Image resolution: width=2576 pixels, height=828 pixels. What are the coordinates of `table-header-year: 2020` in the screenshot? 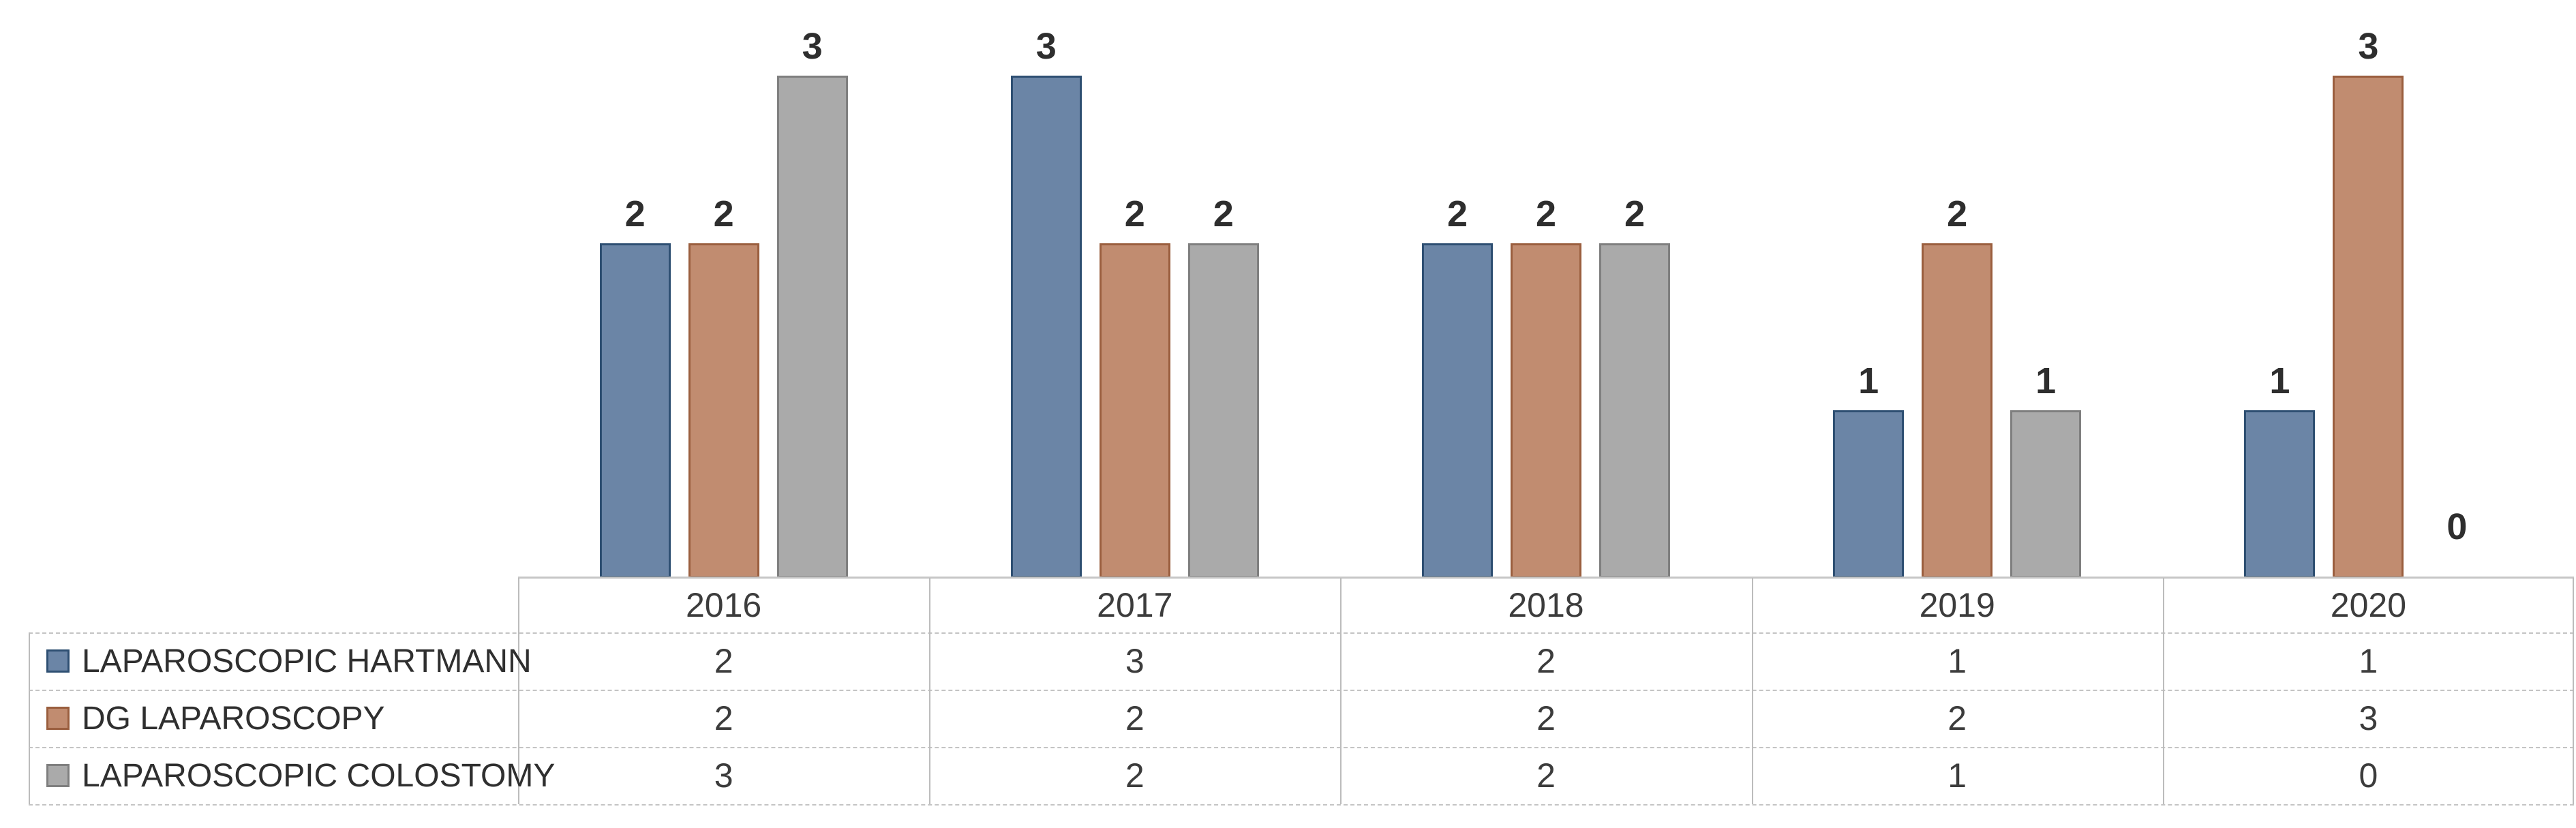 It's located at (2368, 605).